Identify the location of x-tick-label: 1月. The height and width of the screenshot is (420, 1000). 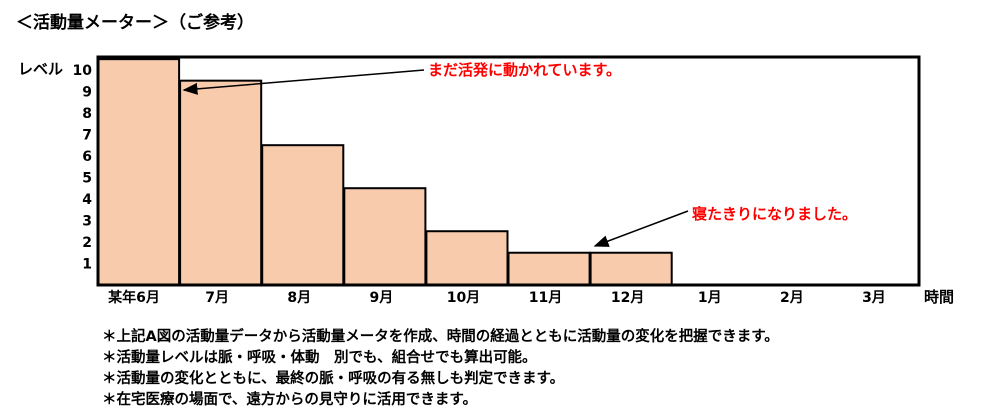
(710, 298).